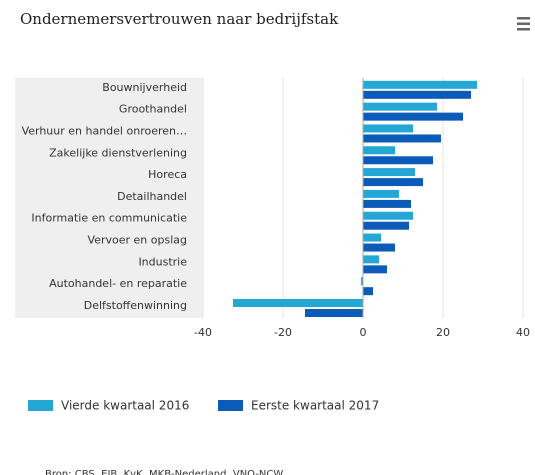 The height and width of the screenshot is (475, 535). What do you see at coordinates (152, 196) in the screenshot?
I see `y-tick-label: Detailhandel` at bounding box center [152, 196].